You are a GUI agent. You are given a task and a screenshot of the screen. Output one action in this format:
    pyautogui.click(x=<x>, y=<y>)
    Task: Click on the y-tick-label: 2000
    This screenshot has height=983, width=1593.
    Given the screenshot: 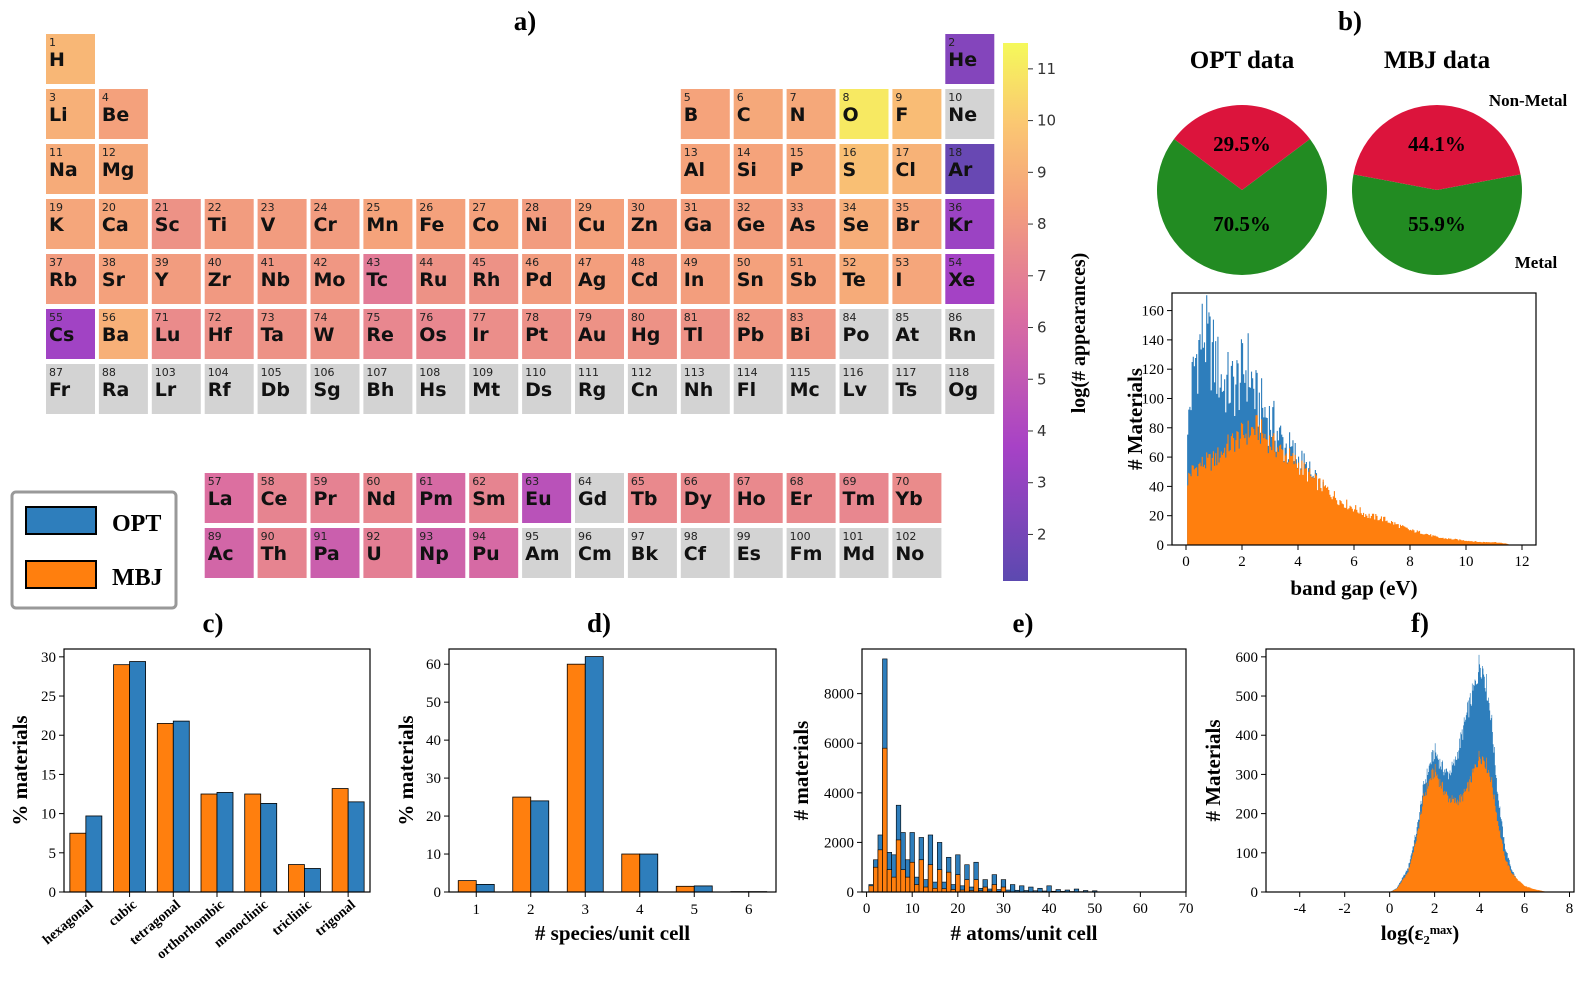 What is the action you would take?
    pyautogui.click(x=839, y=843)
    